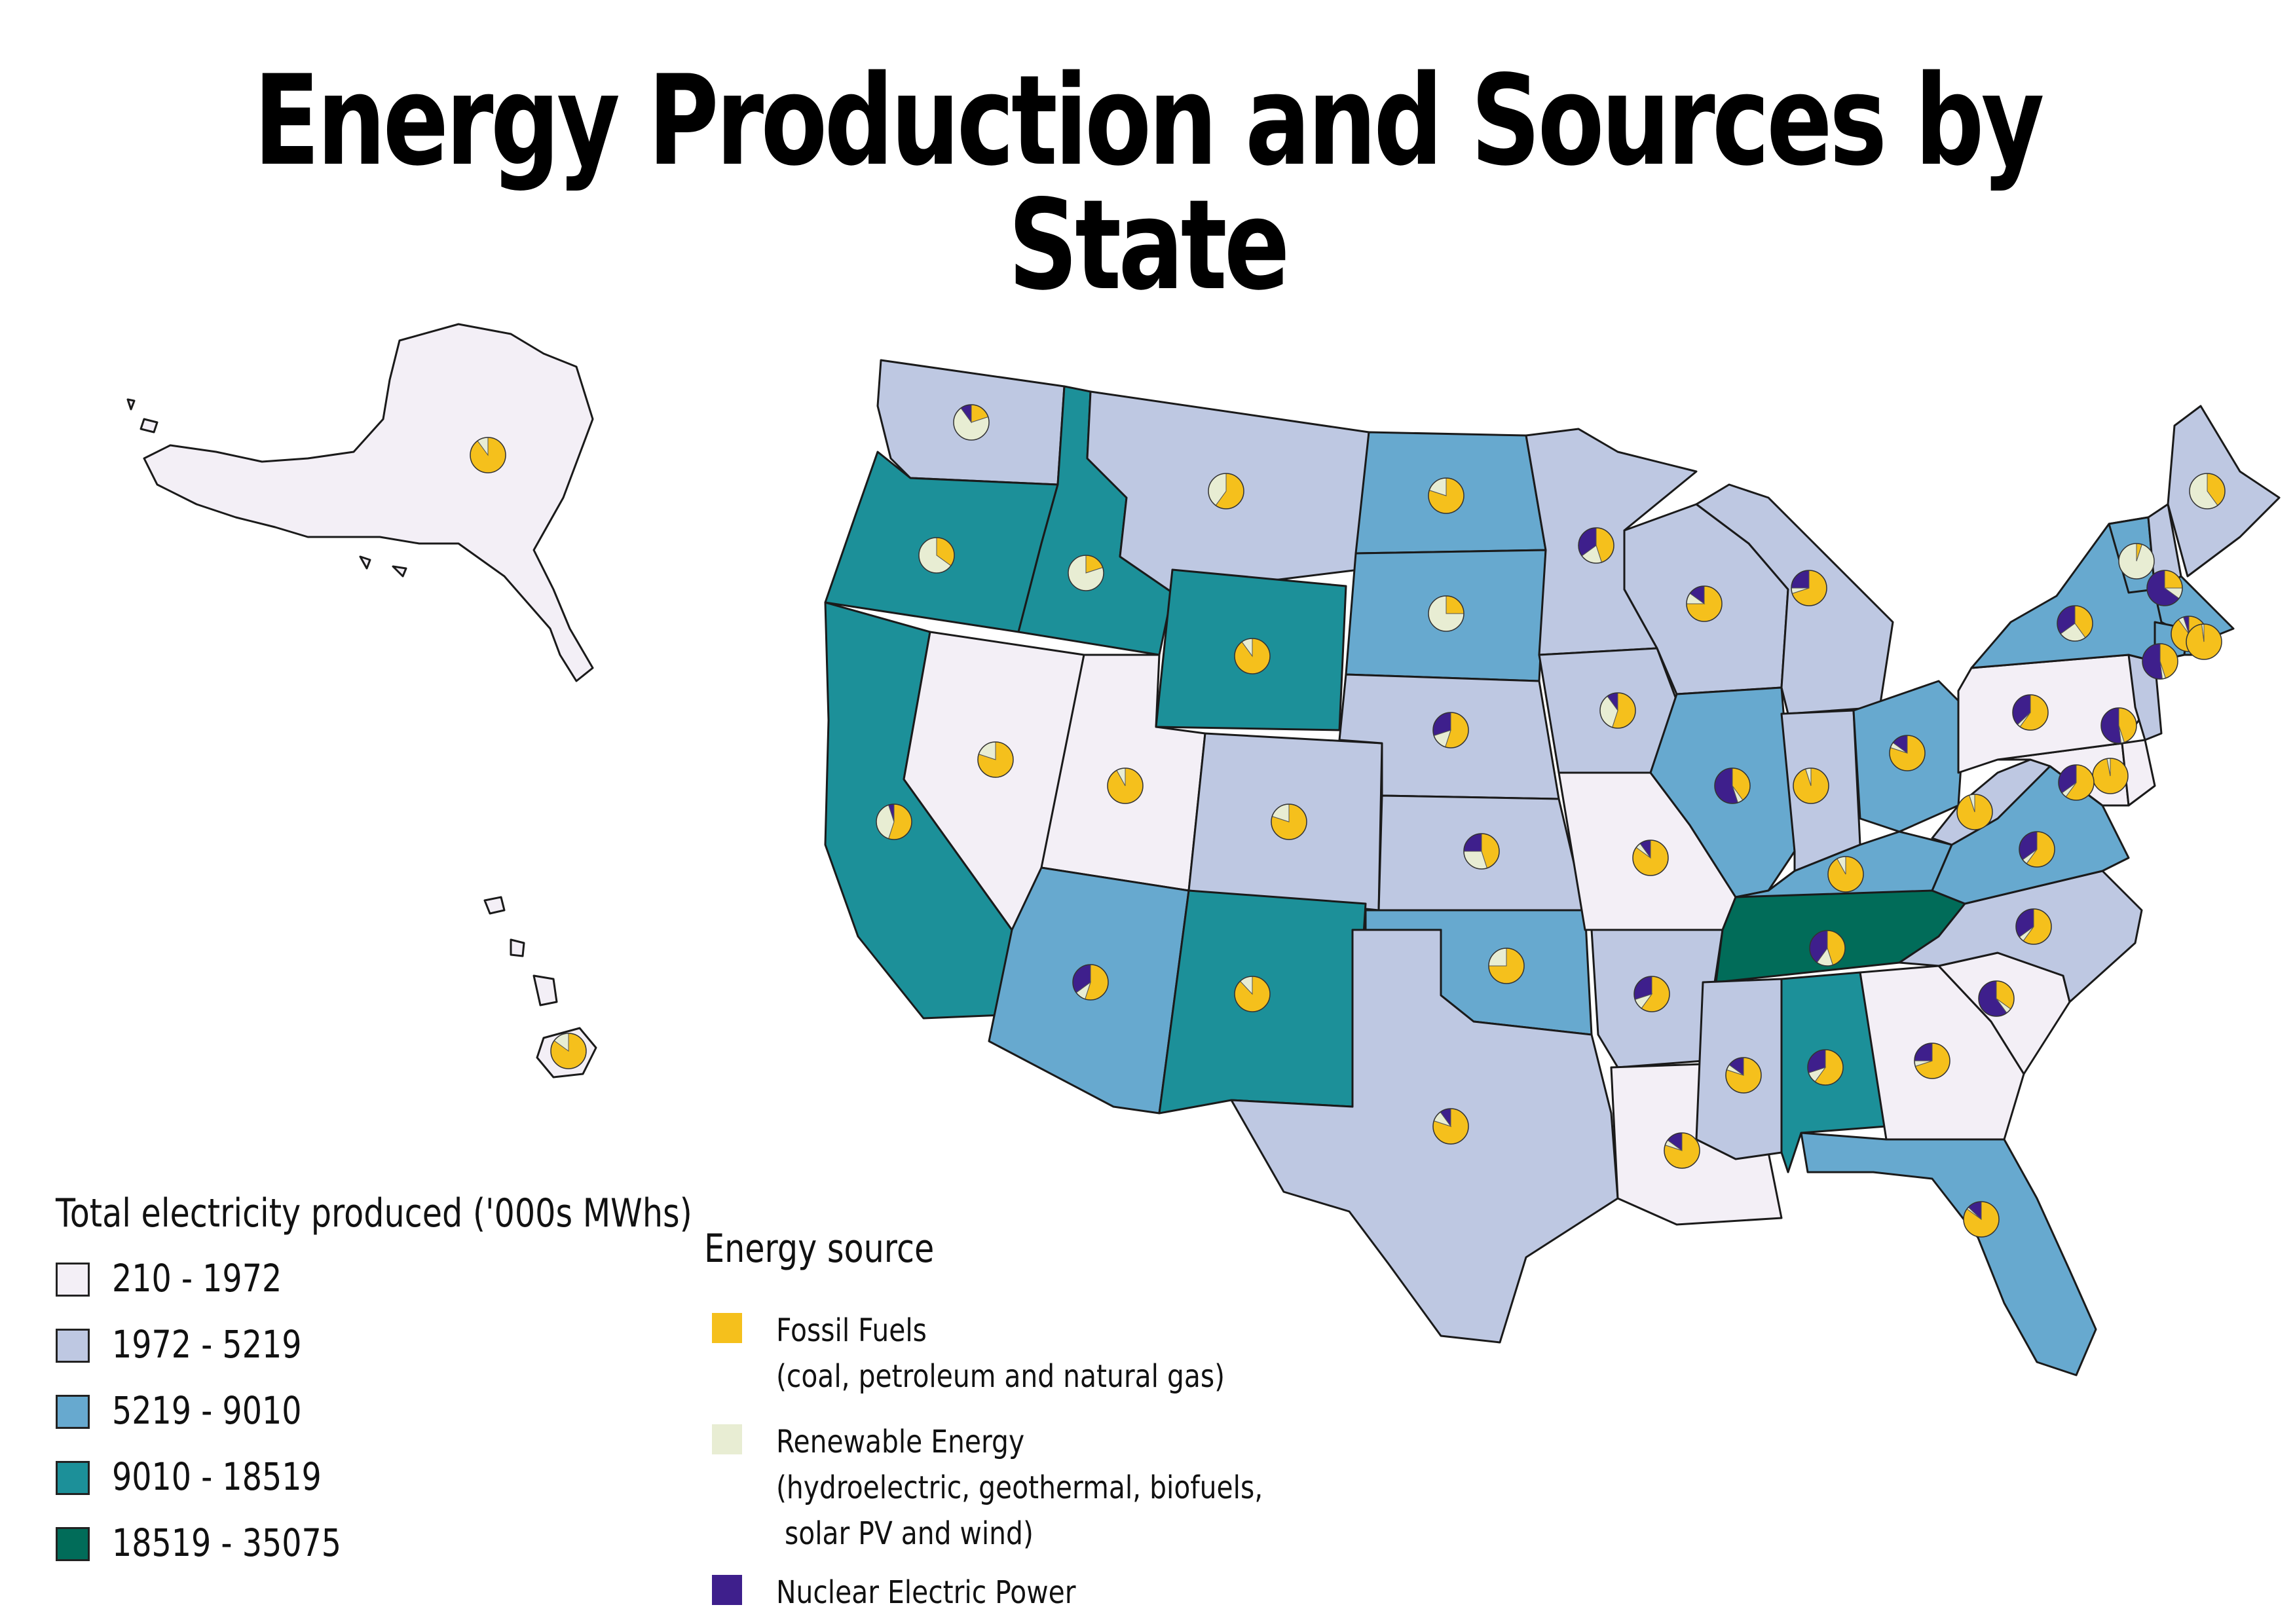 Image resolution: width=2295 pixels, height=1624 pixels. What do you see at coordinates (1446, 495) in the screenshot?
I see `pie-ND` at bounding box center [1446, 495].